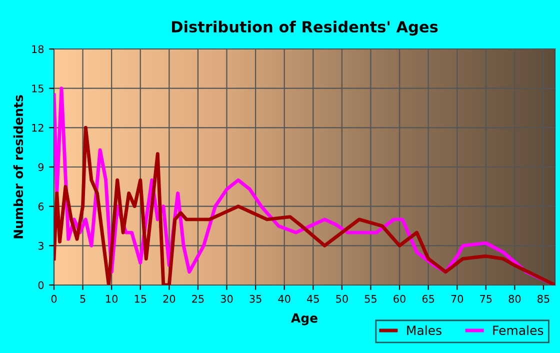  I want to click on x-tick-label: 75, so click(486, 299).